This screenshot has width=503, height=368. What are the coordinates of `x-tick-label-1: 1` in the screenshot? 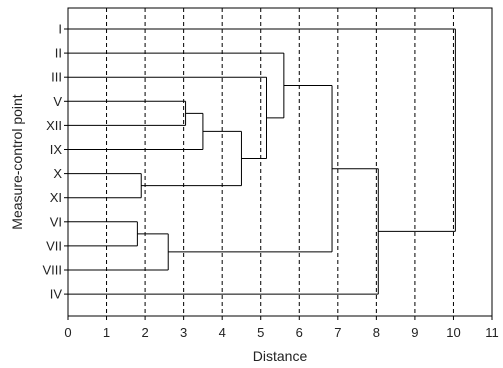 It's located at (106, 332).